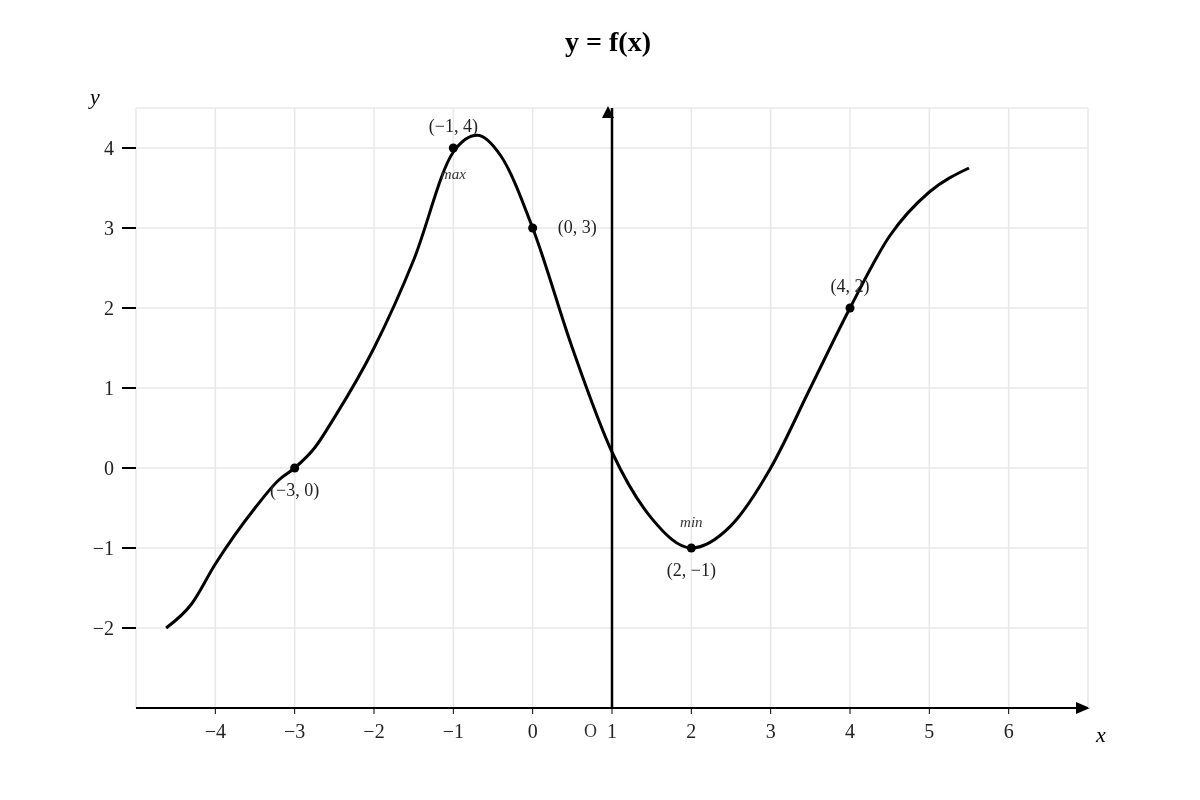 This screenshot has width=1200, height=800. I want to click on x-tick-label: 1, so click(612, 731).